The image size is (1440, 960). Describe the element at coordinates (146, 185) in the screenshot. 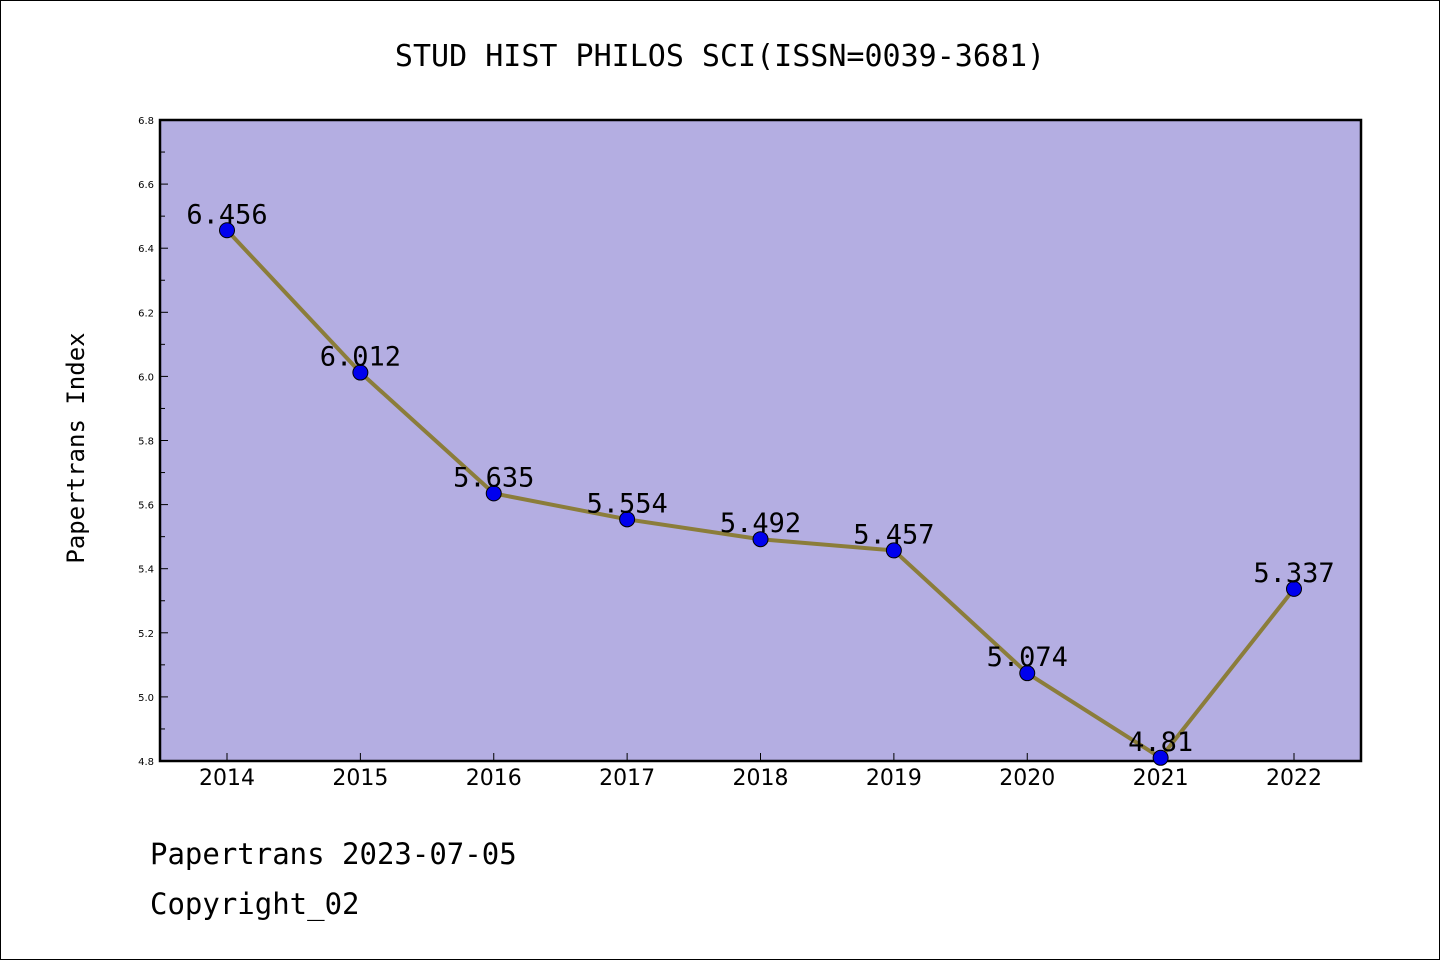

I see `y-tick-label: 6.6` at that location.